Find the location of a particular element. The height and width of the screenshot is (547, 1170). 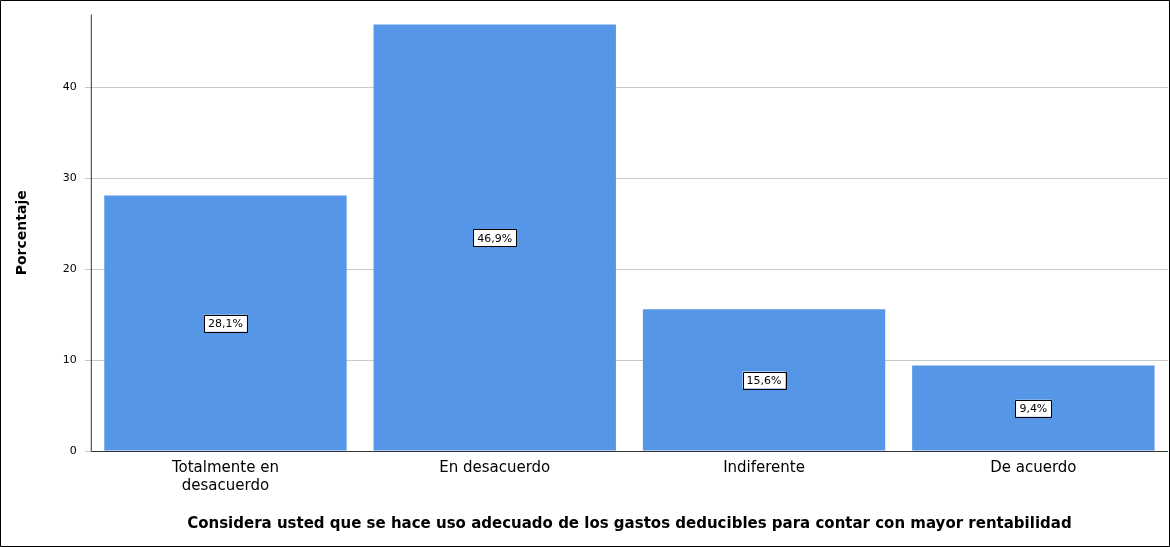

x-tick-label: Totalmente en desacuerdo is located at coordinates (224, 475).